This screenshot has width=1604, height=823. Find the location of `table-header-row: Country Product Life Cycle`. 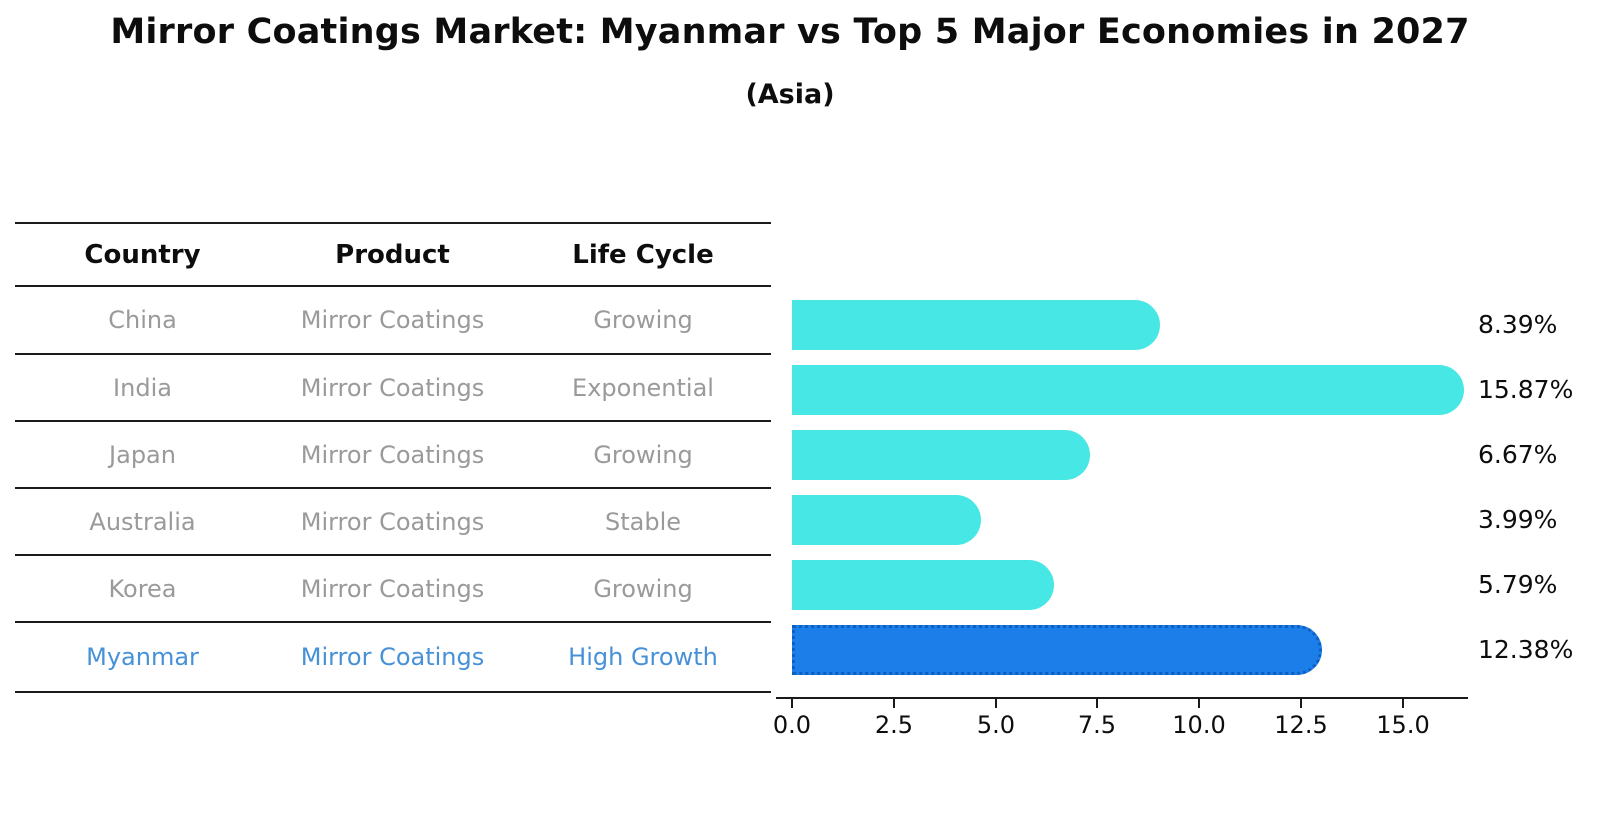

table-header-row: Country Product Life Cycle is located at coordinates (393, 253).